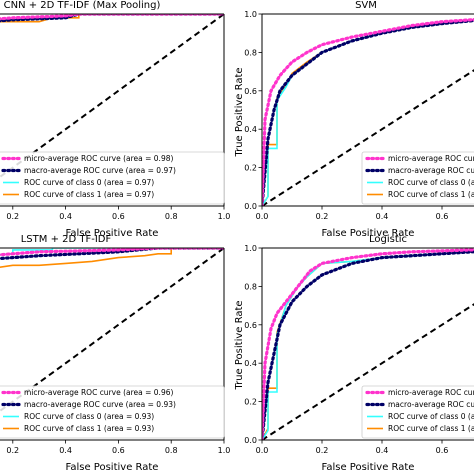  I want to click on panel-title: LSTM + 2D TF-IDF, so click(66, 239).